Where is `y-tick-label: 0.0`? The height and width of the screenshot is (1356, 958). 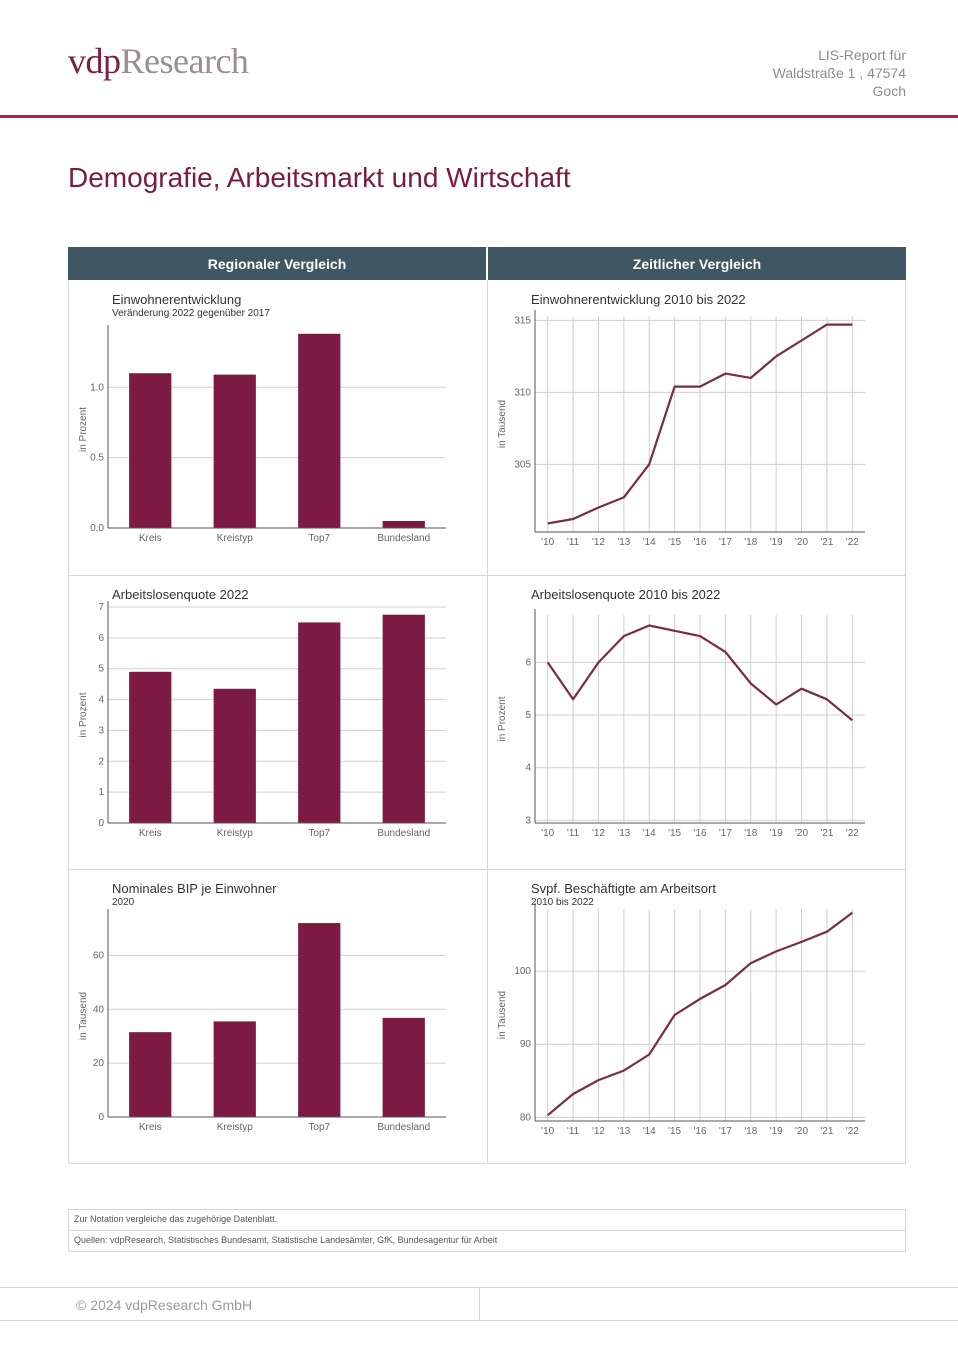 y-tick-label: 0.0 is located at coordinates (97, 528).